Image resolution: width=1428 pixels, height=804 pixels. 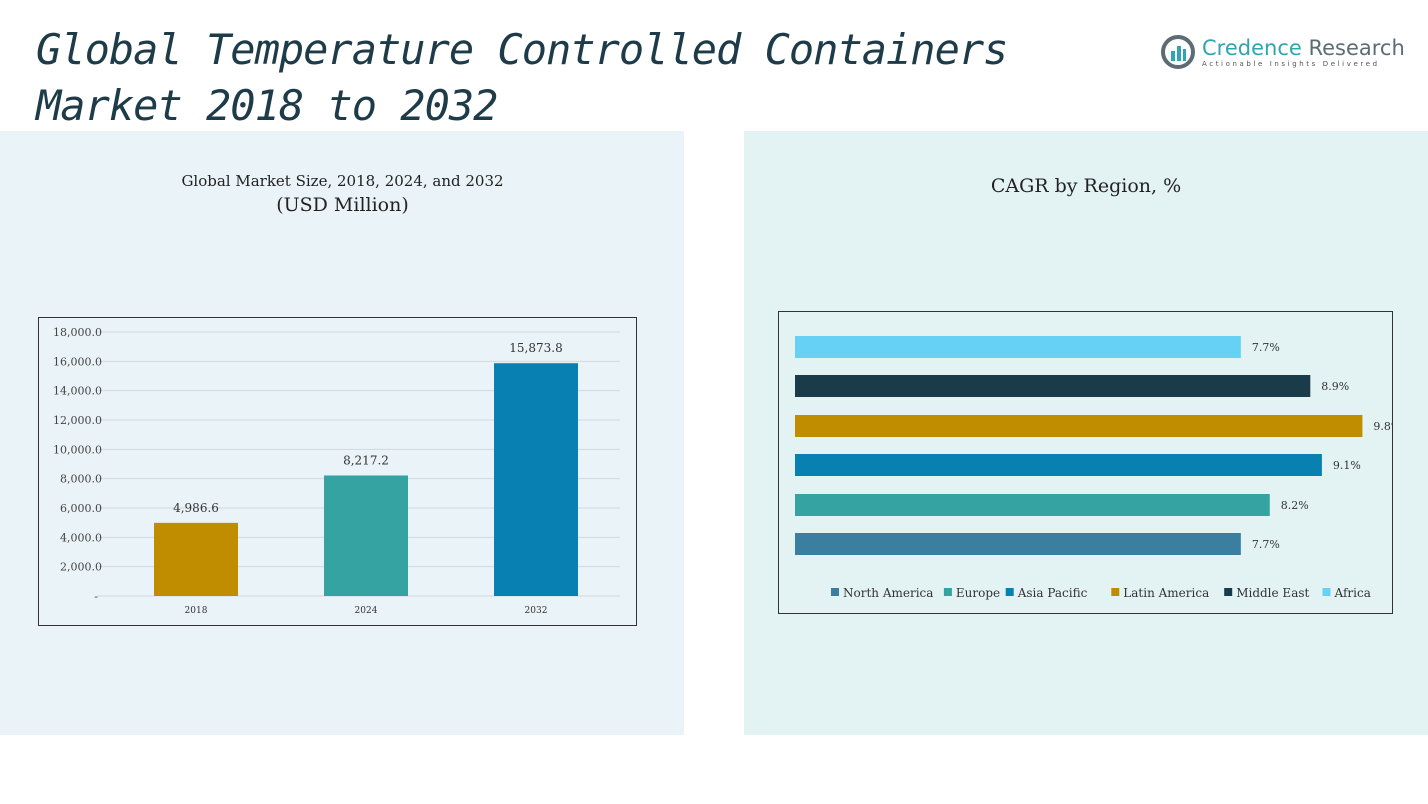 I want to click on legend-item: Asia Pacific, so click(x=1052, y=593).